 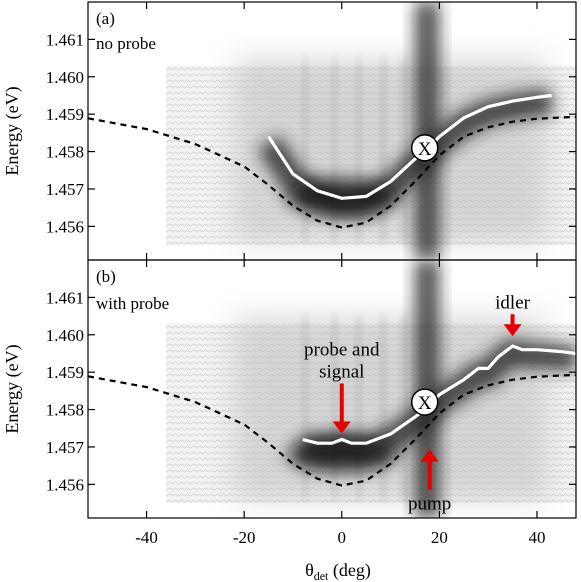 I want to click on panel-note-b: with probe, so click(x=132, y=303).